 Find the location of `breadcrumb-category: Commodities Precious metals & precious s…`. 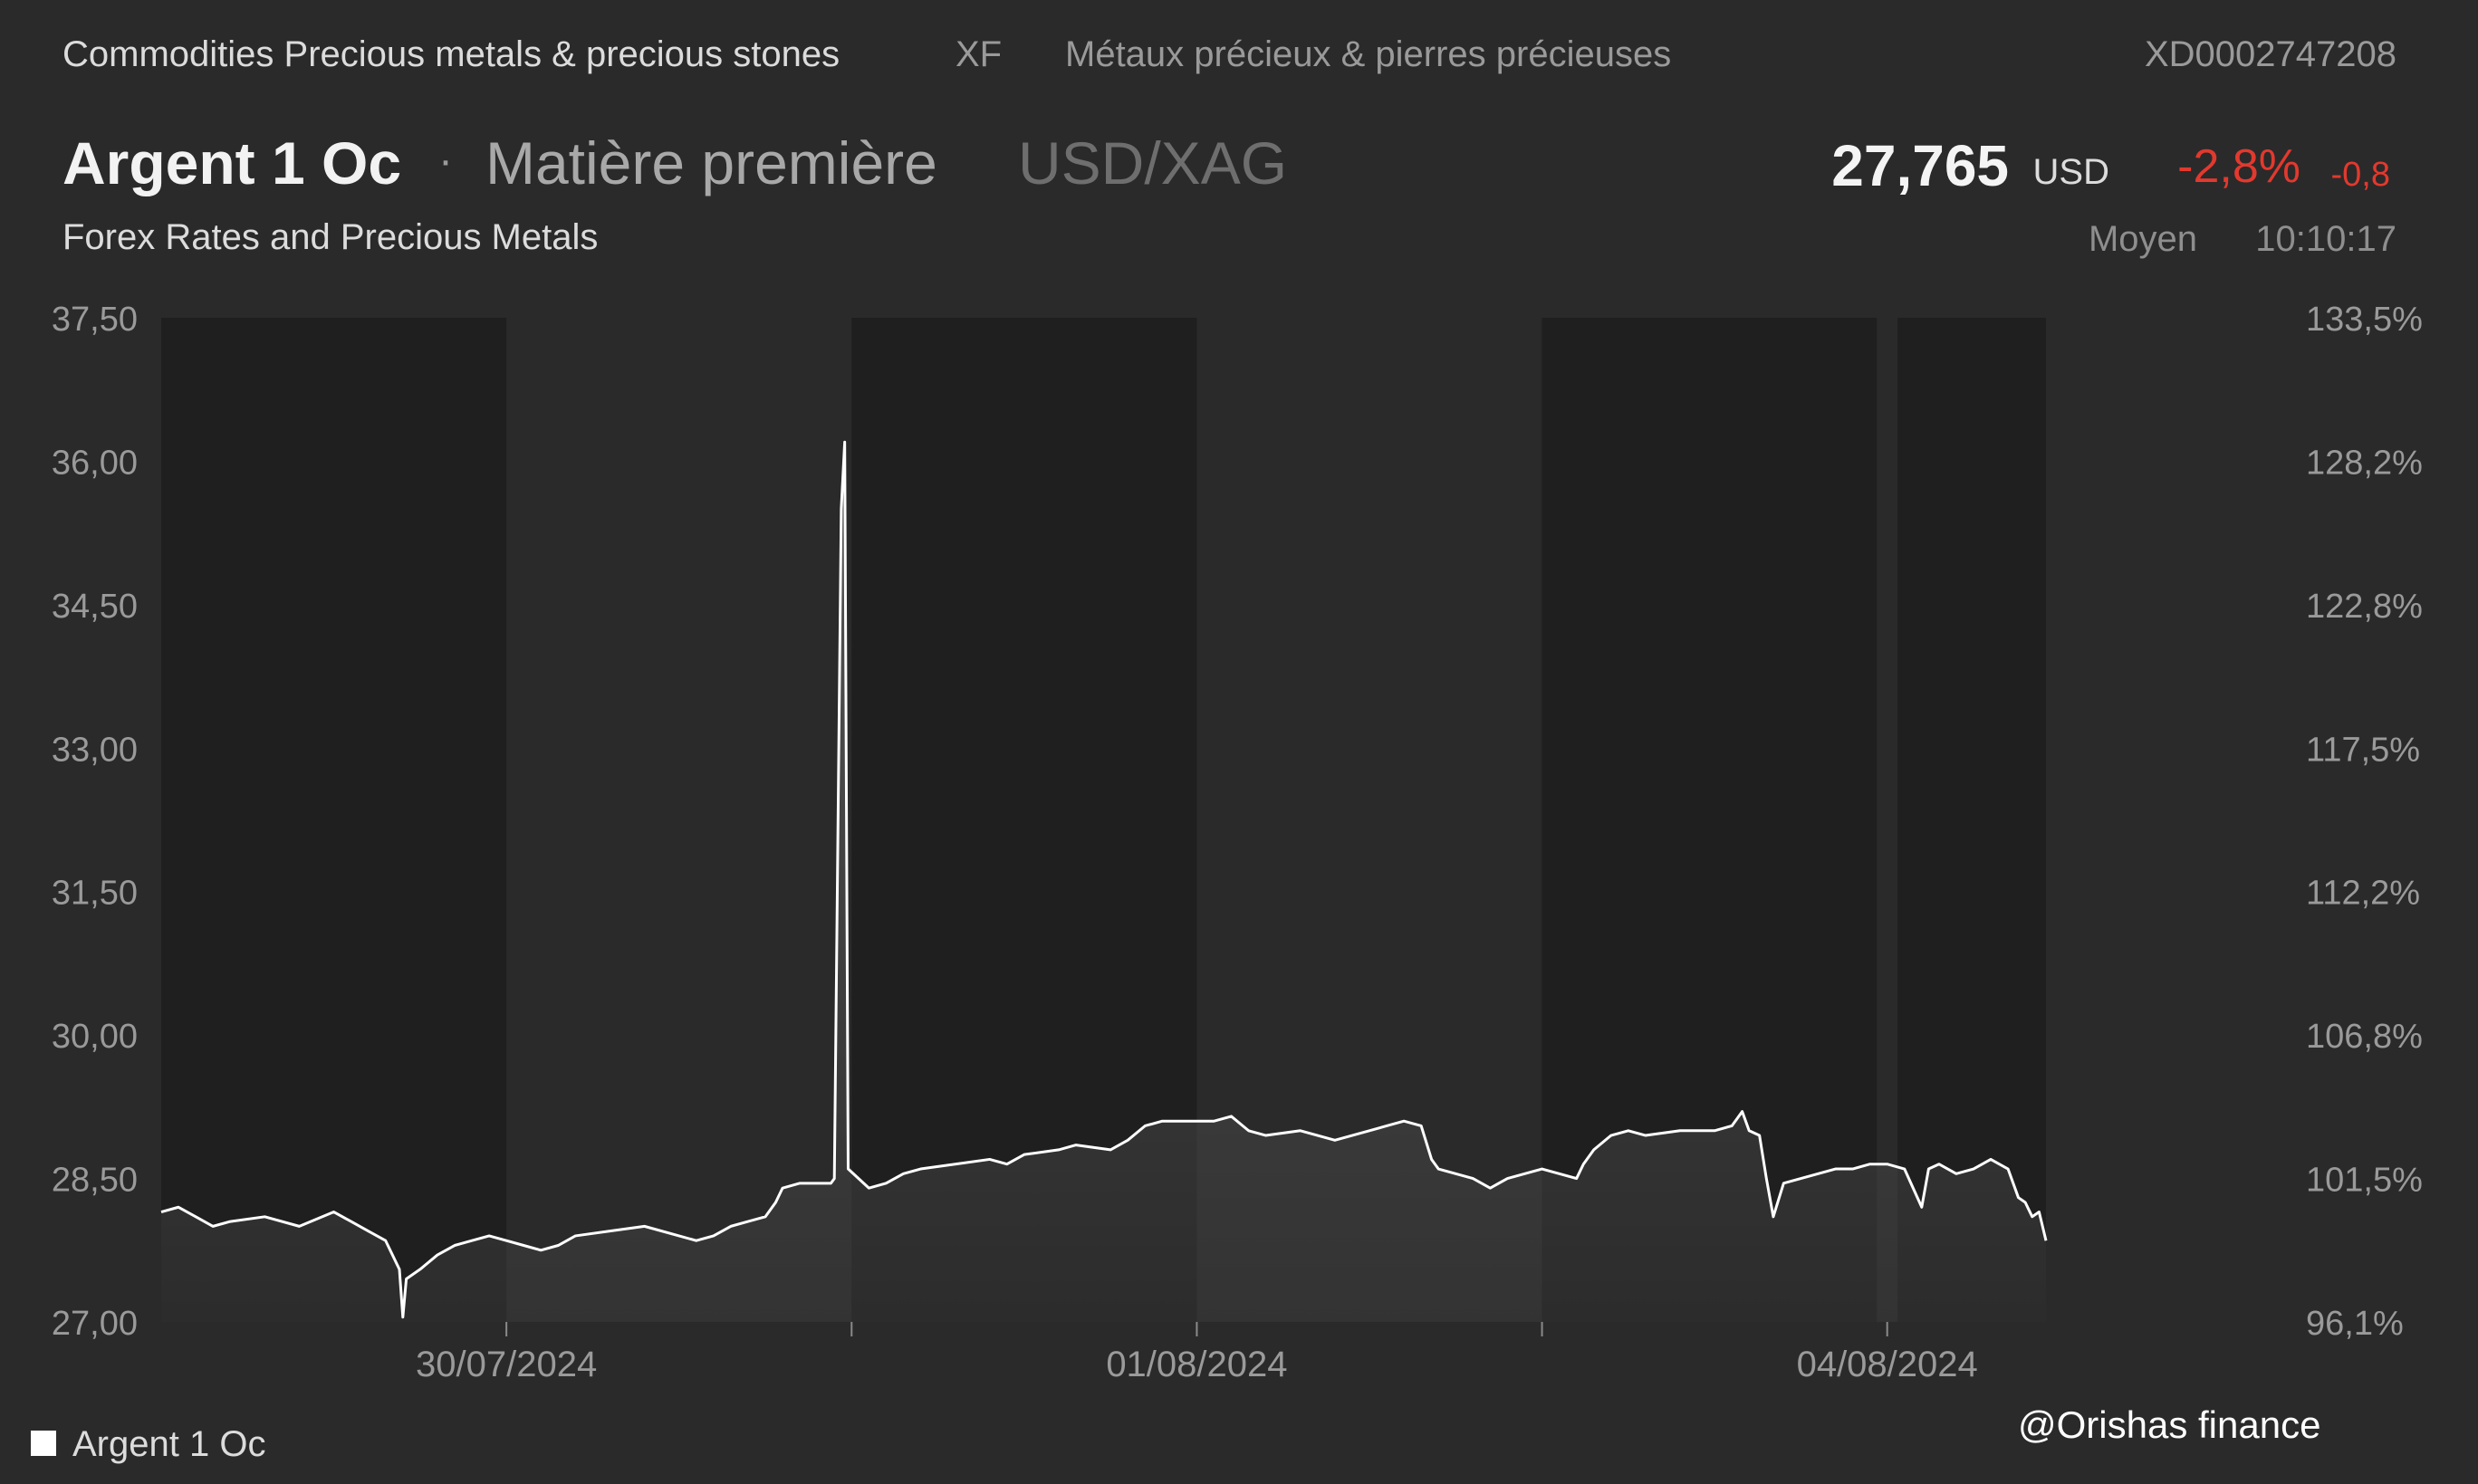

breadcrumb-category: Commodities Precious metals & precious s… is located at coordinates (451, 54).